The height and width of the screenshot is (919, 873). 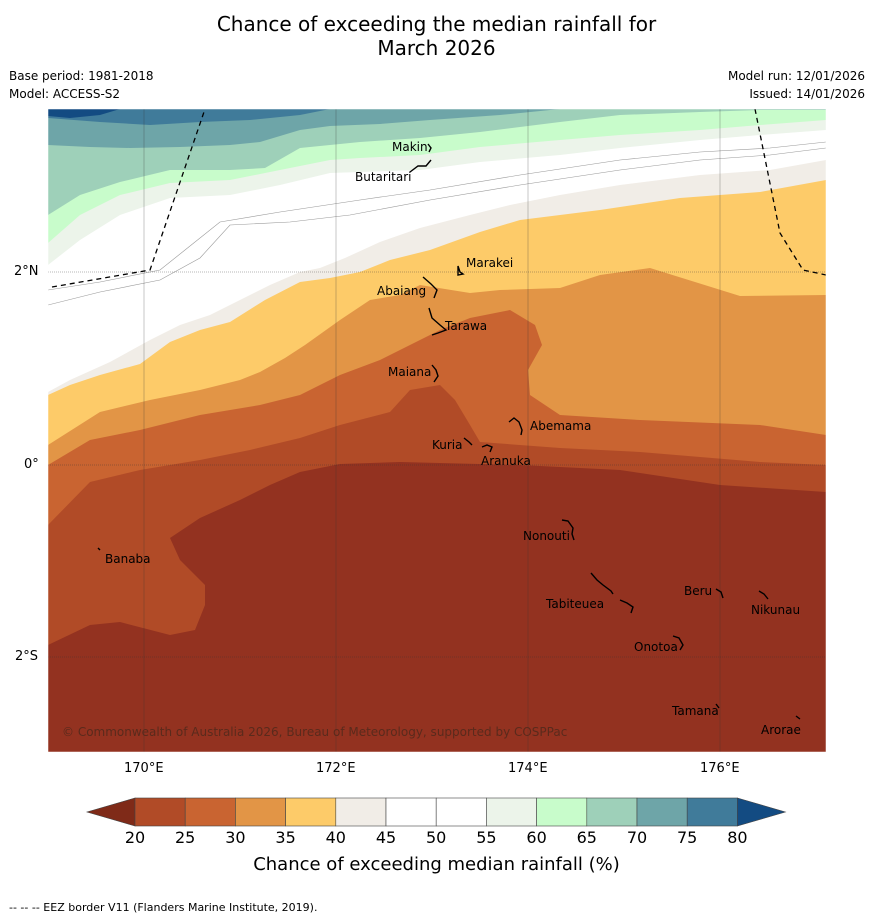 What do you see at coordinates (695, 711) in the screenshot?
I see `place-label-tamana: Tamana` at bounding box center [695, 711].